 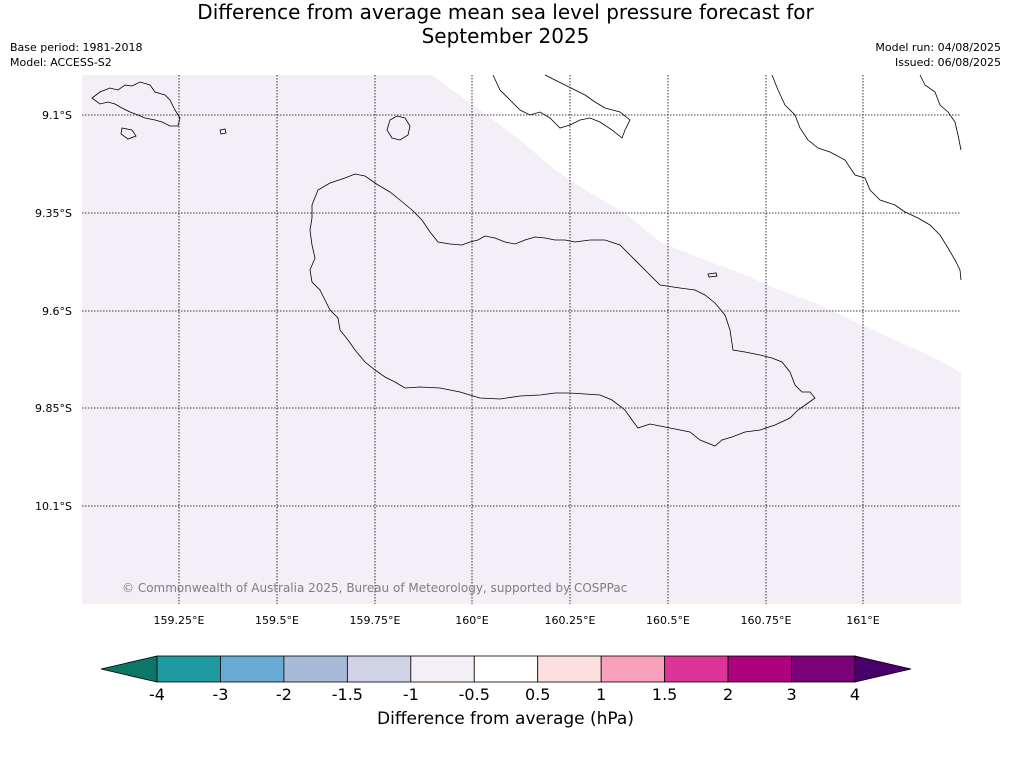 I want to click on lon-label: 160.75°E, so click(x=766, y=620).